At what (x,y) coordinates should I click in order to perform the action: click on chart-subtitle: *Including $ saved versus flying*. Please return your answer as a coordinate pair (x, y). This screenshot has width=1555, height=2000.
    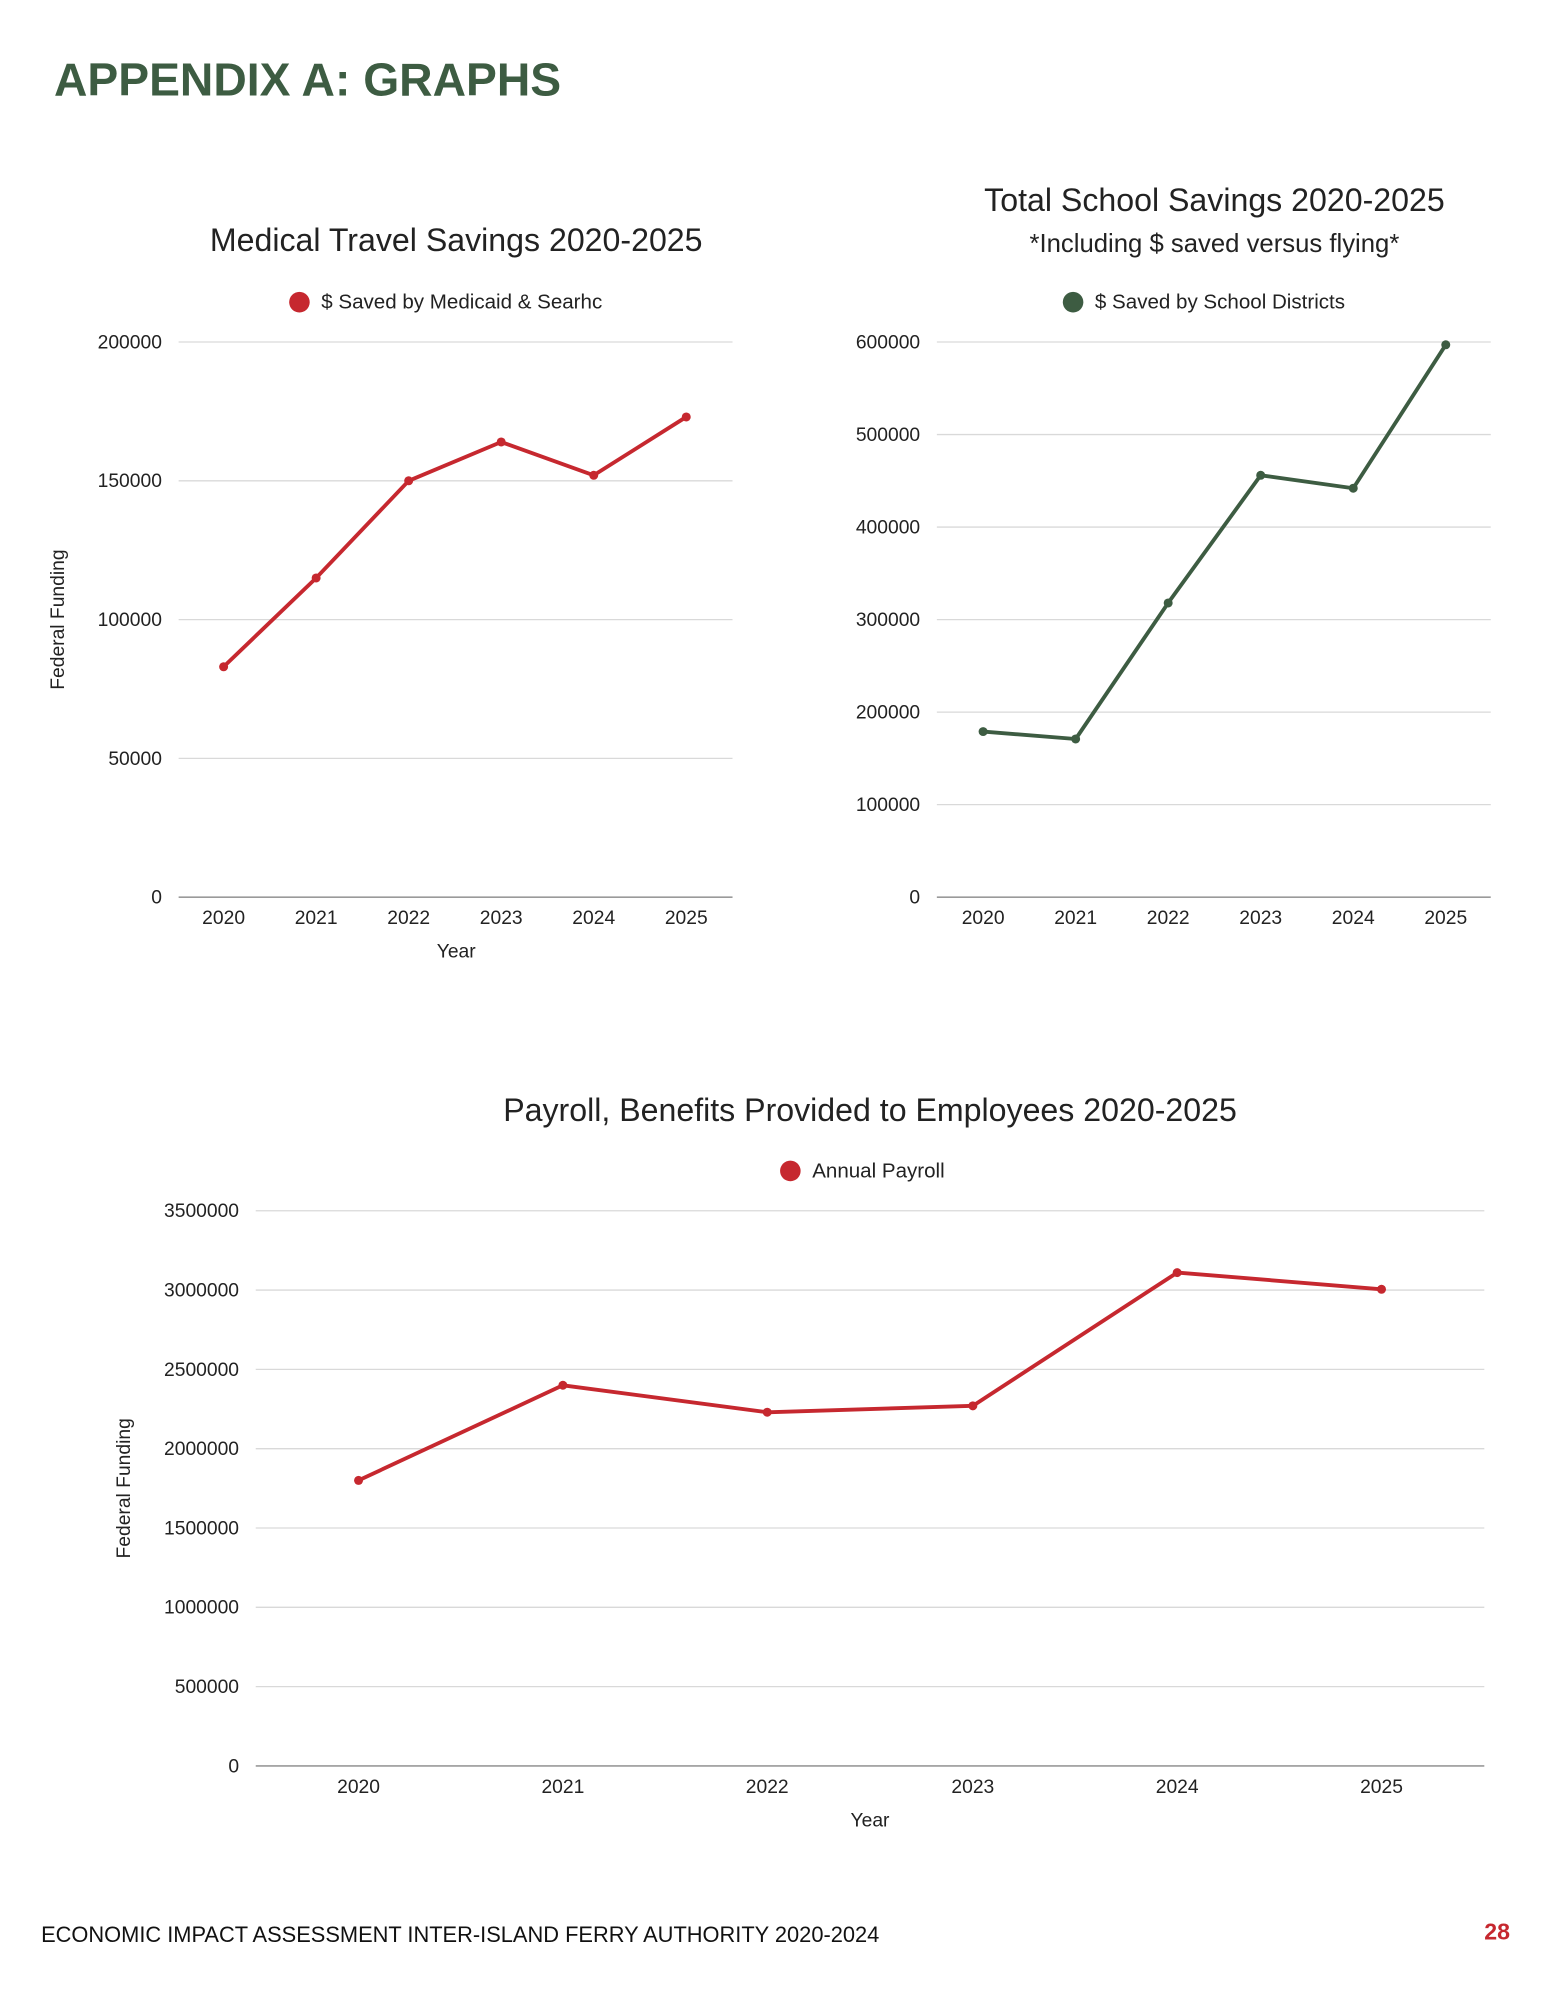
    Looking at the image, I should click on (1215, 244).